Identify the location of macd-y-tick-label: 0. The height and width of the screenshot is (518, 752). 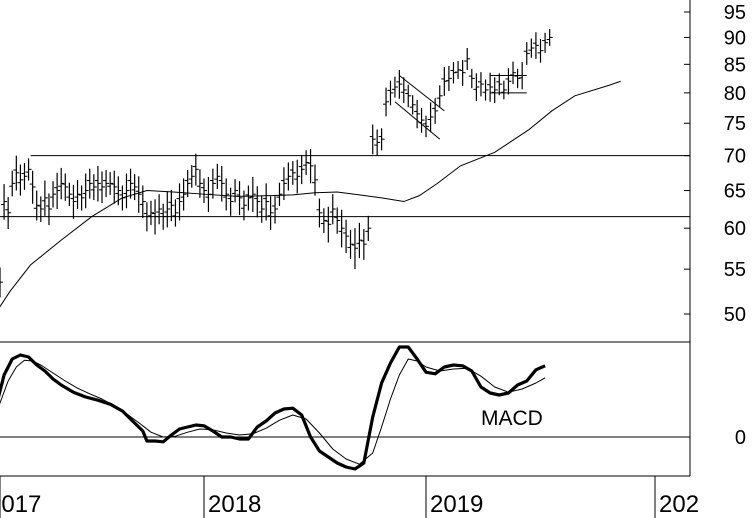
(740, 438).